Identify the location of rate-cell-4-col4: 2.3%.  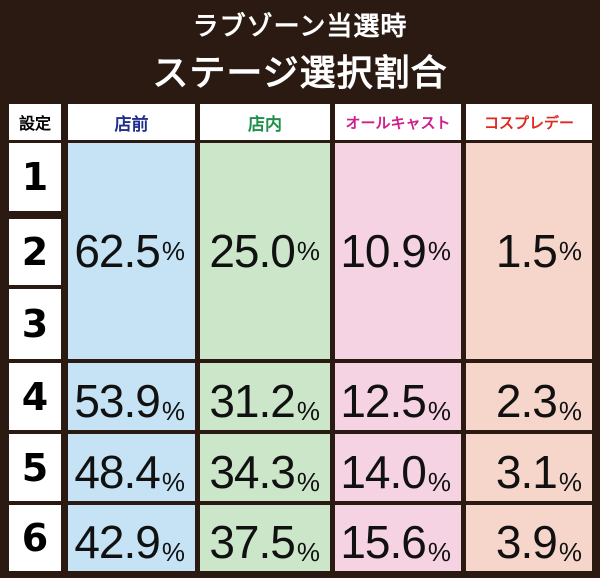
(529, 396).